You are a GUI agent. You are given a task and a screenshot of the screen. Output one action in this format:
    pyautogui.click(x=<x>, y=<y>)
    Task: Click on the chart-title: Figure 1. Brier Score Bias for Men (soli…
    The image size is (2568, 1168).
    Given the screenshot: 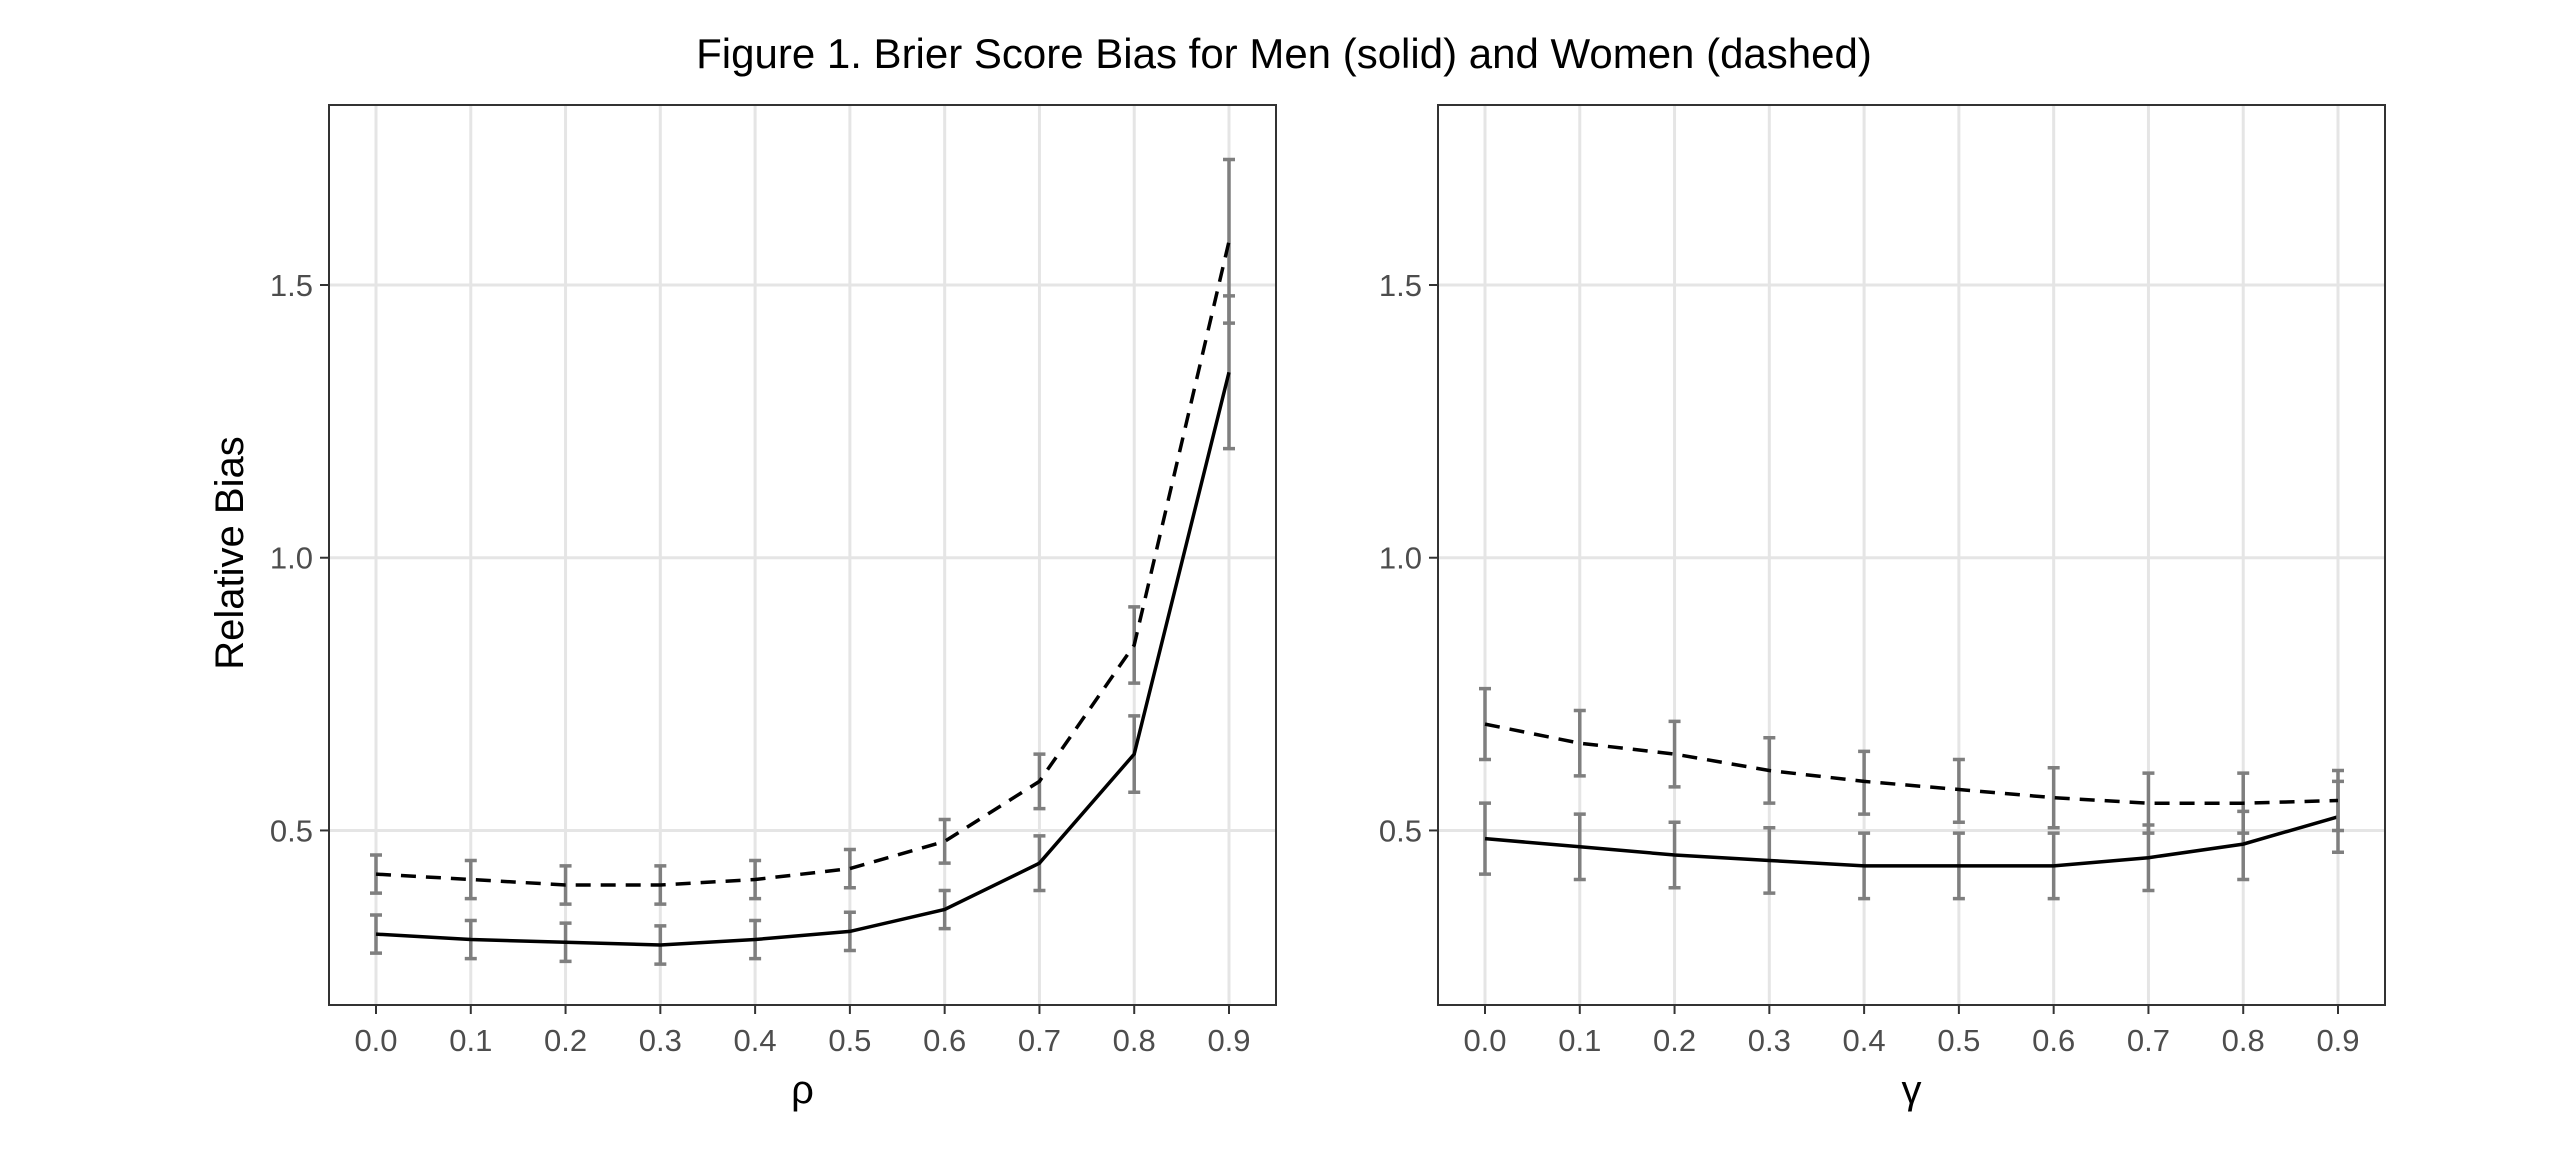 What is the action you would take?
    pyautogui.click(x=1284, y=53)
    